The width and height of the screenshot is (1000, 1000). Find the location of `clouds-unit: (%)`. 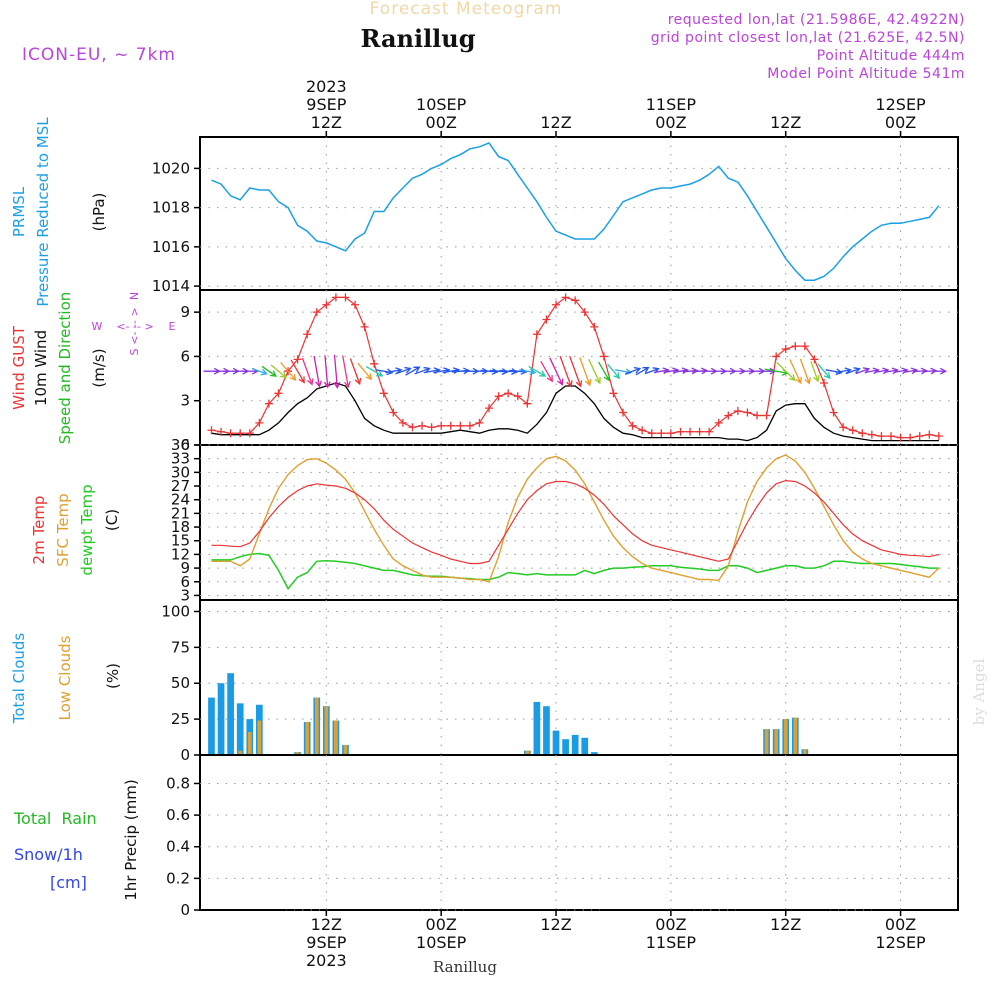

clouds-unit: (%) is located at coordinates (113, 676).